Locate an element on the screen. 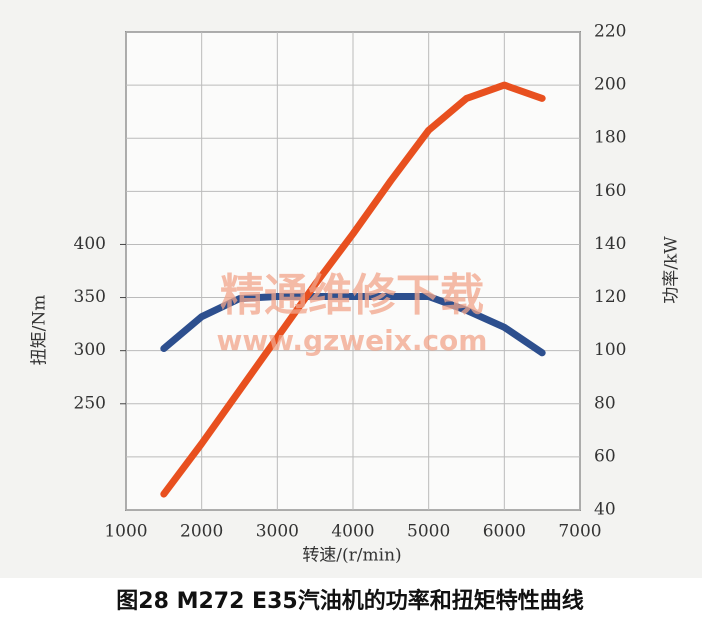 This screenshot has width=702, height=626. y-tick-label: 350 is located at coordinates (90, 297).